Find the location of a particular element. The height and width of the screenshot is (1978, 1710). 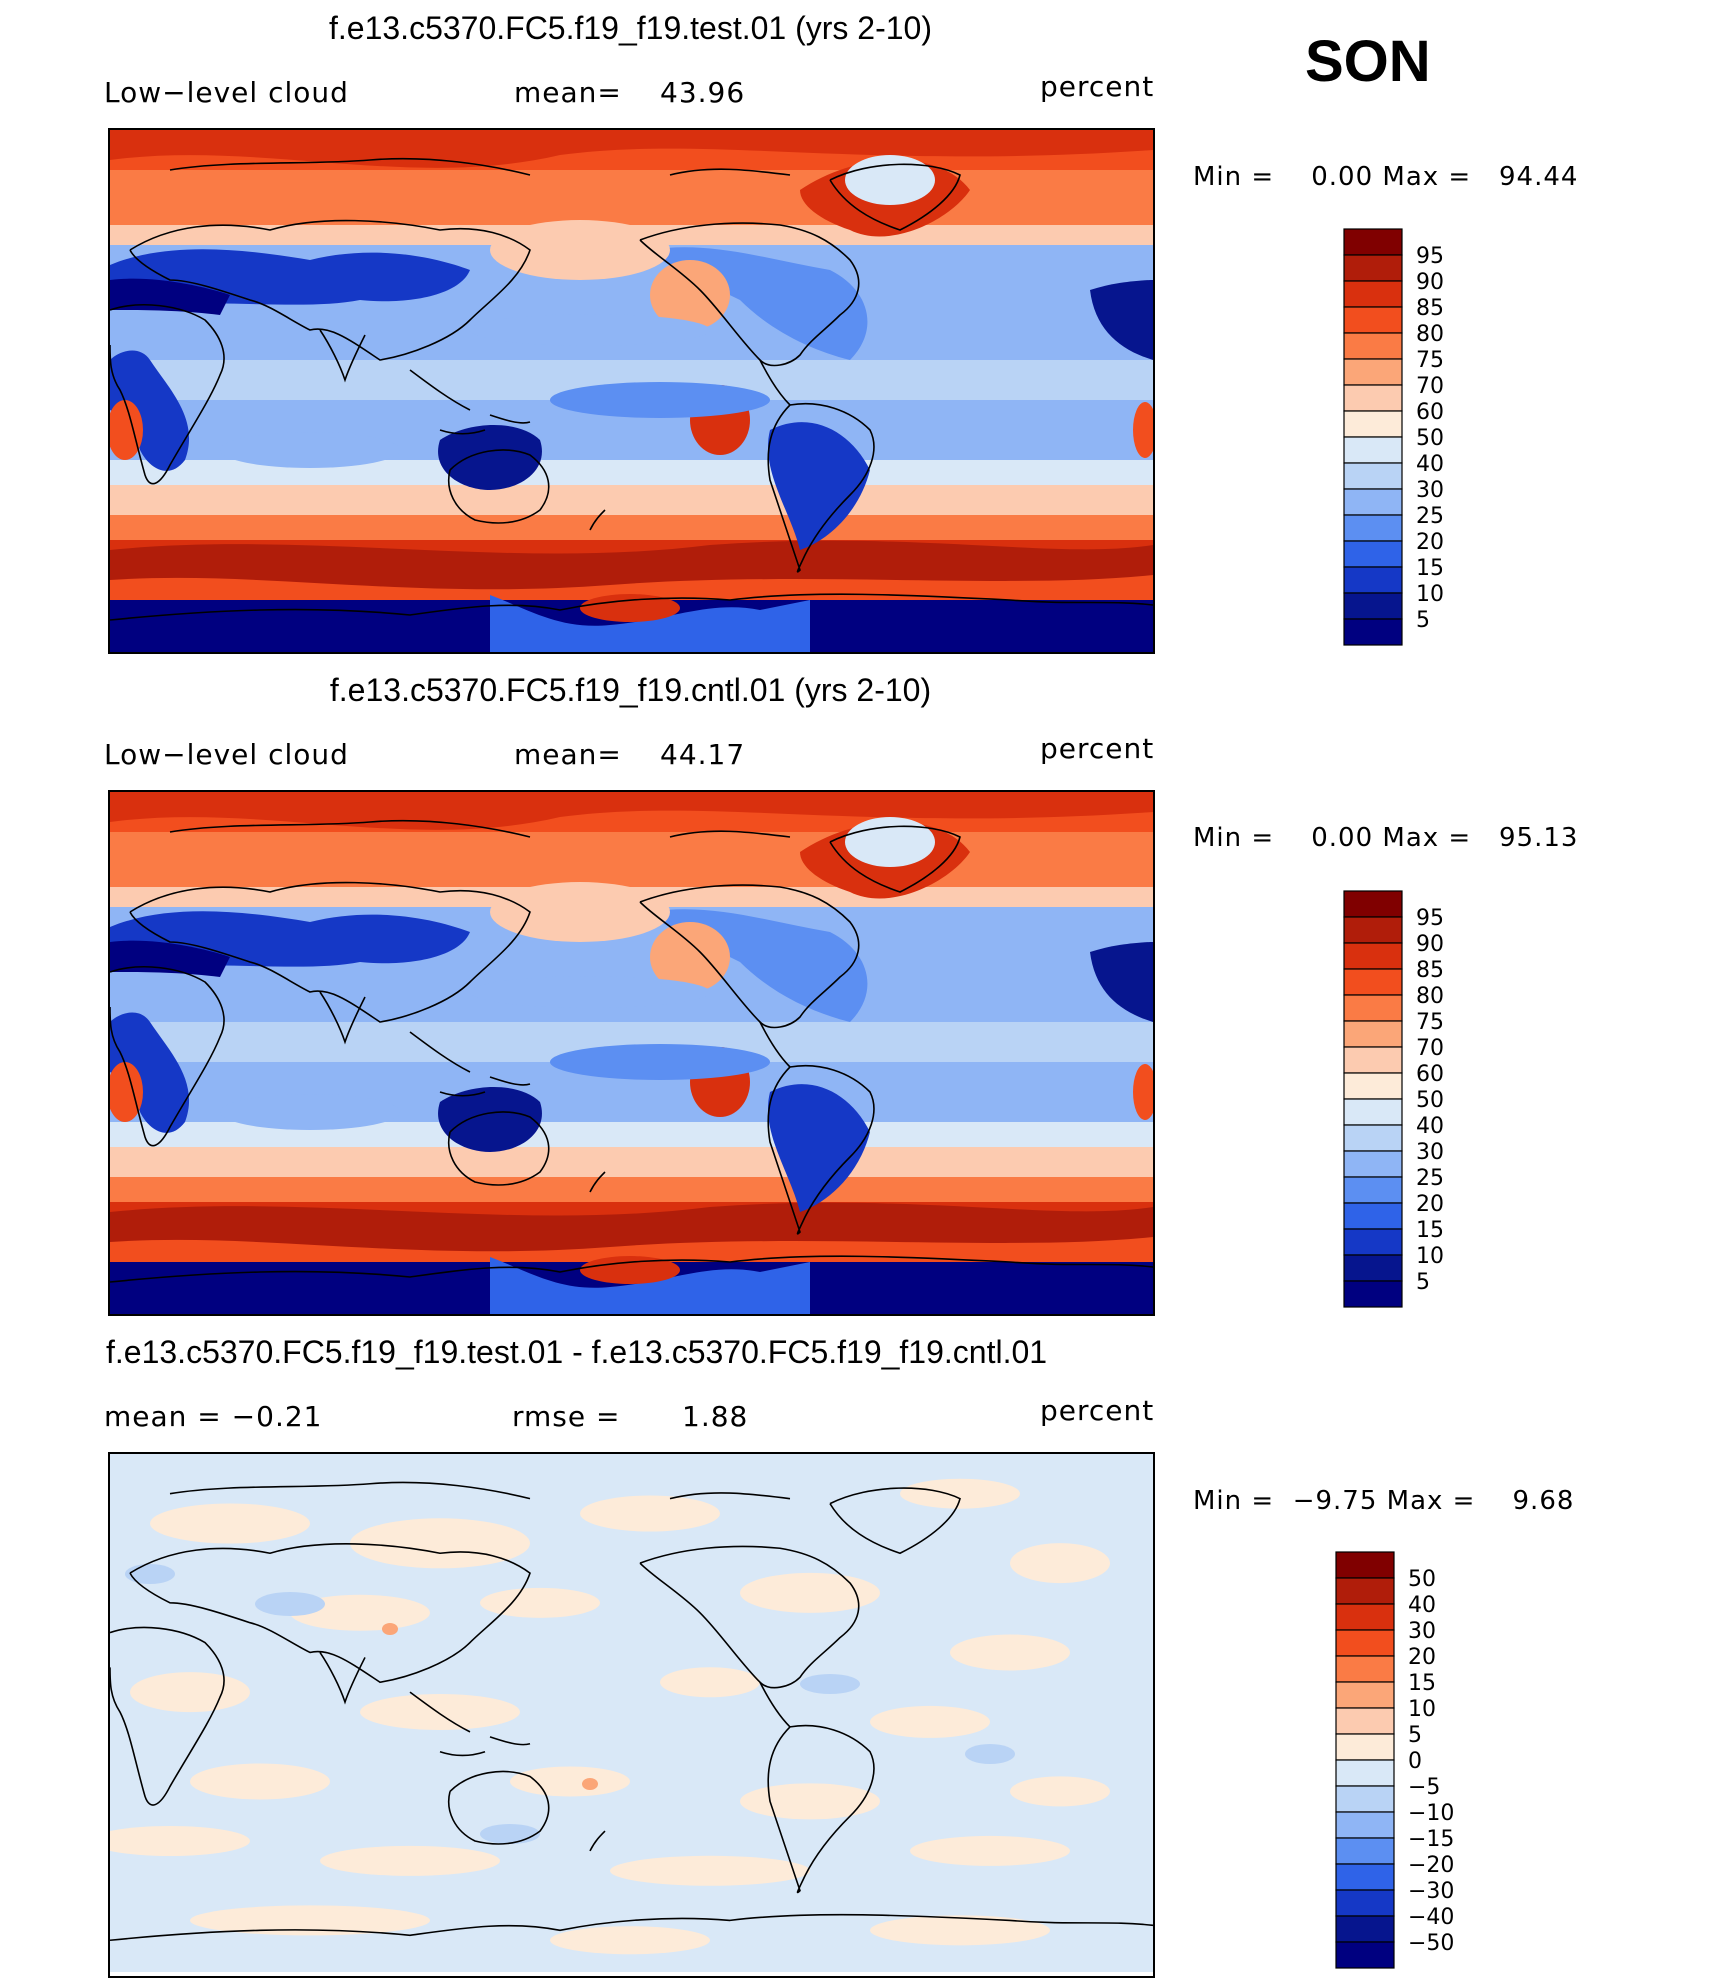

negative-difference-patch is located at coordinates (510, 1834).